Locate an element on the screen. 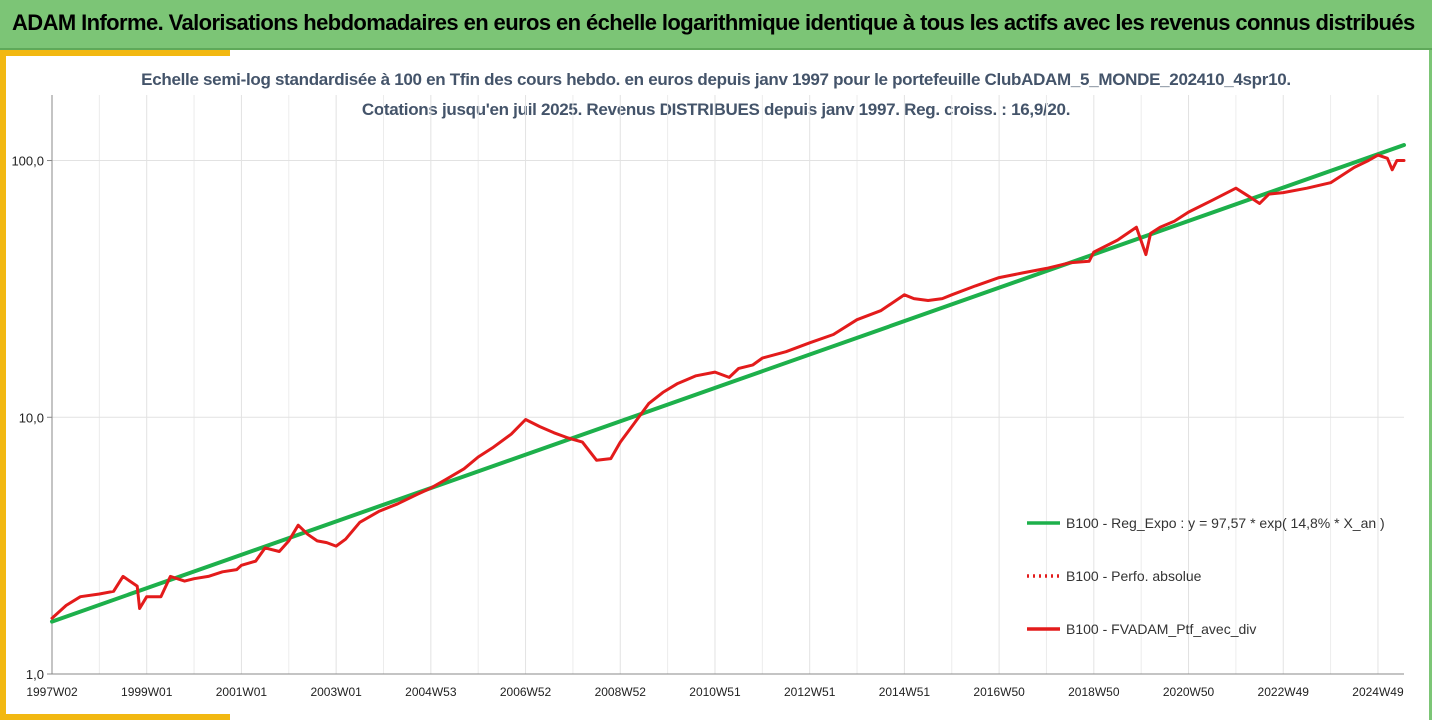  x-tick-label: 2016W50 is located at coordinates (999, 692).